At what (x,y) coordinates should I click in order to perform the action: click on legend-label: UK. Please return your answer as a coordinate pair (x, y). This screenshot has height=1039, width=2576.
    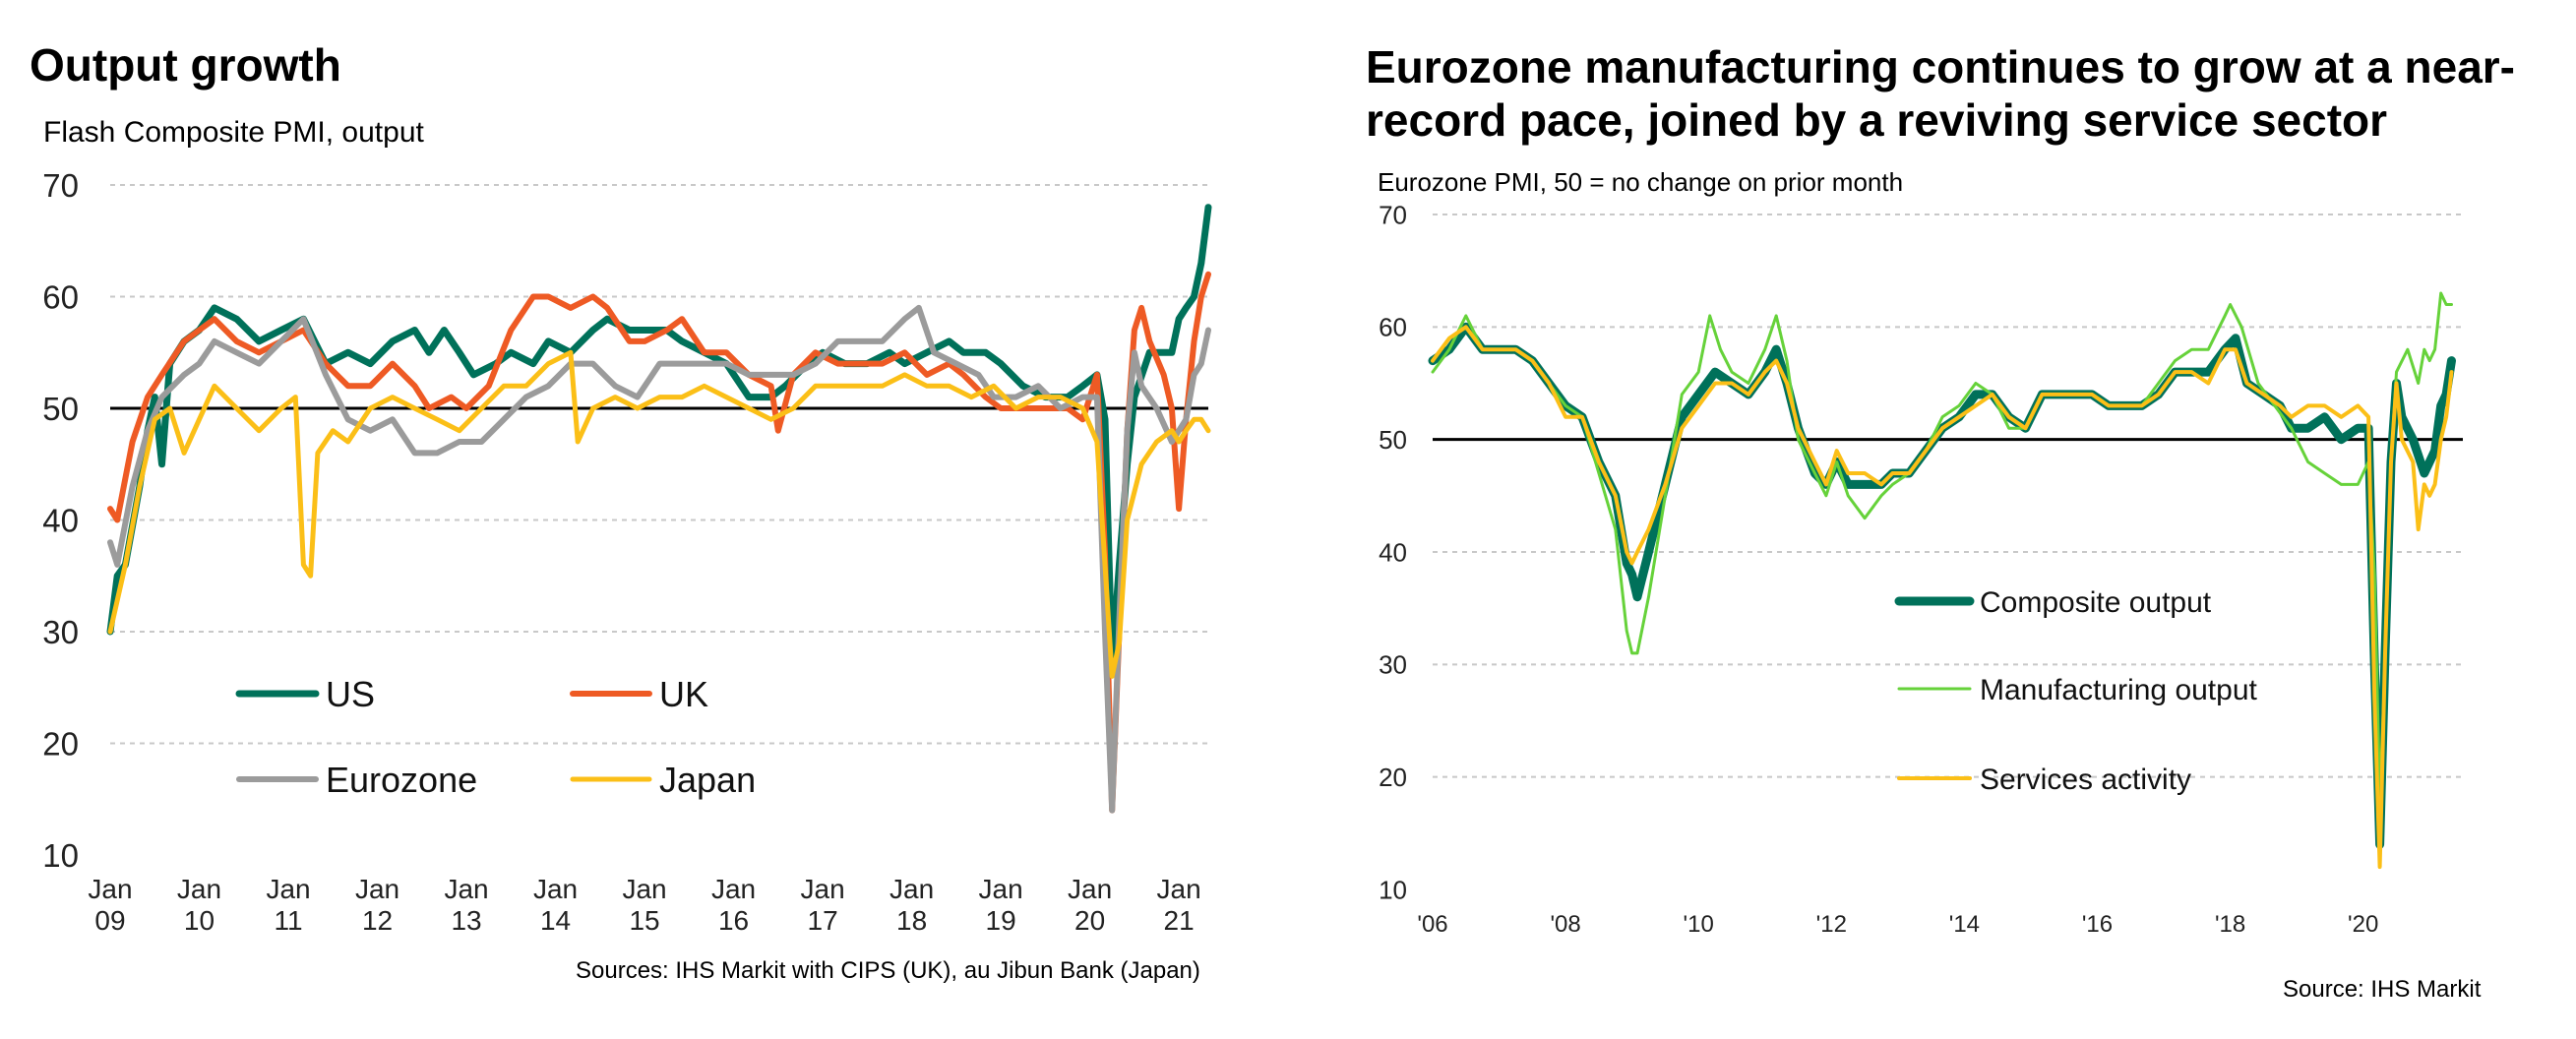
    Looking at the image, I should click on (683, 694).